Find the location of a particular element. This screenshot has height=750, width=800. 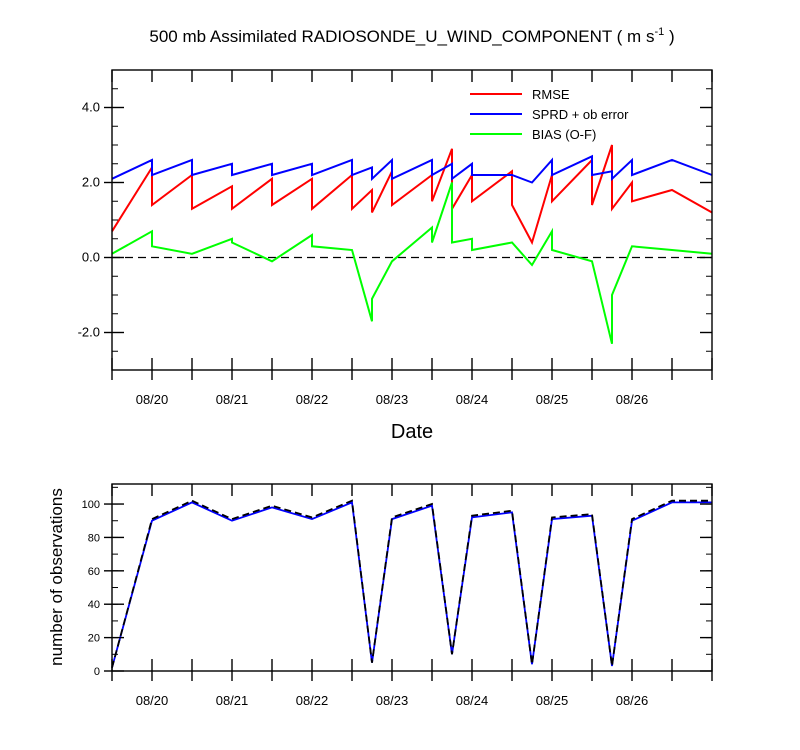

top-x-tick-label: 08/21 is located at coordinates (232, 399).